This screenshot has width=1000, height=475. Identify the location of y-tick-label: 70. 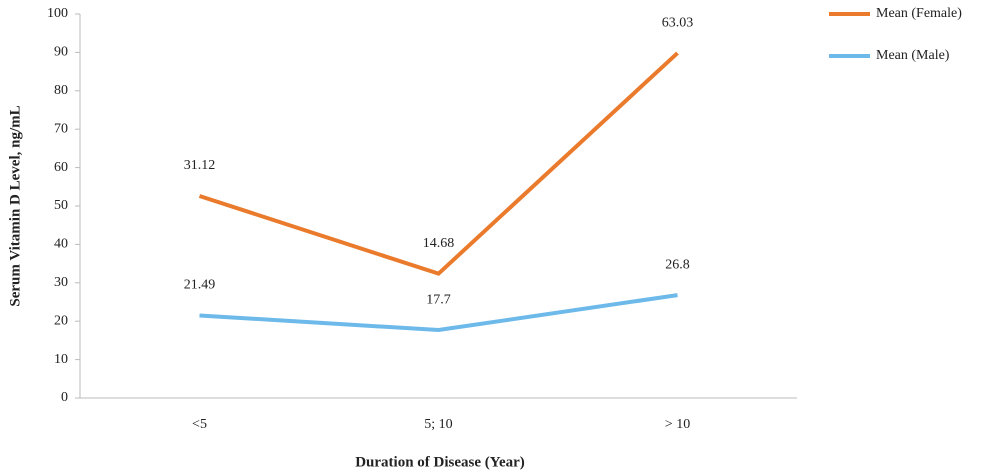
(61, 128).